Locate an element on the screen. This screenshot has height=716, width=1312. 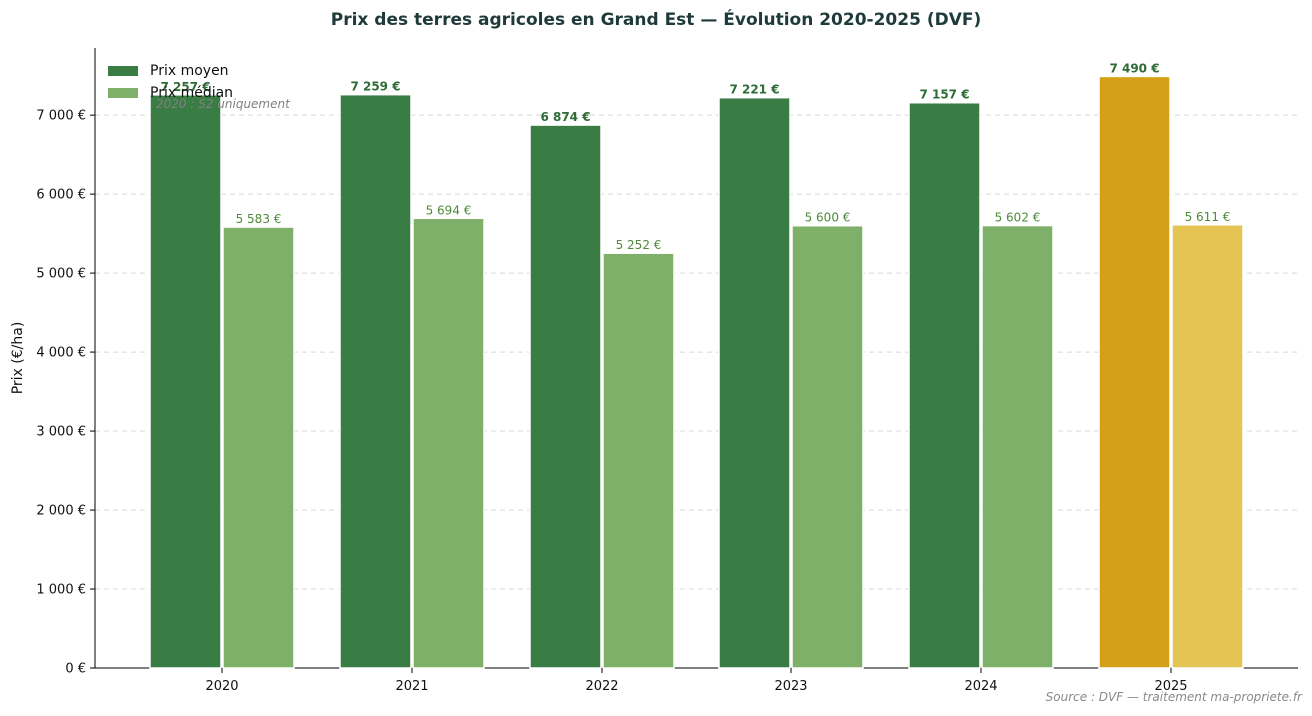
data-label-prix-median: 5 583 € is located at coordinates (259, 219).